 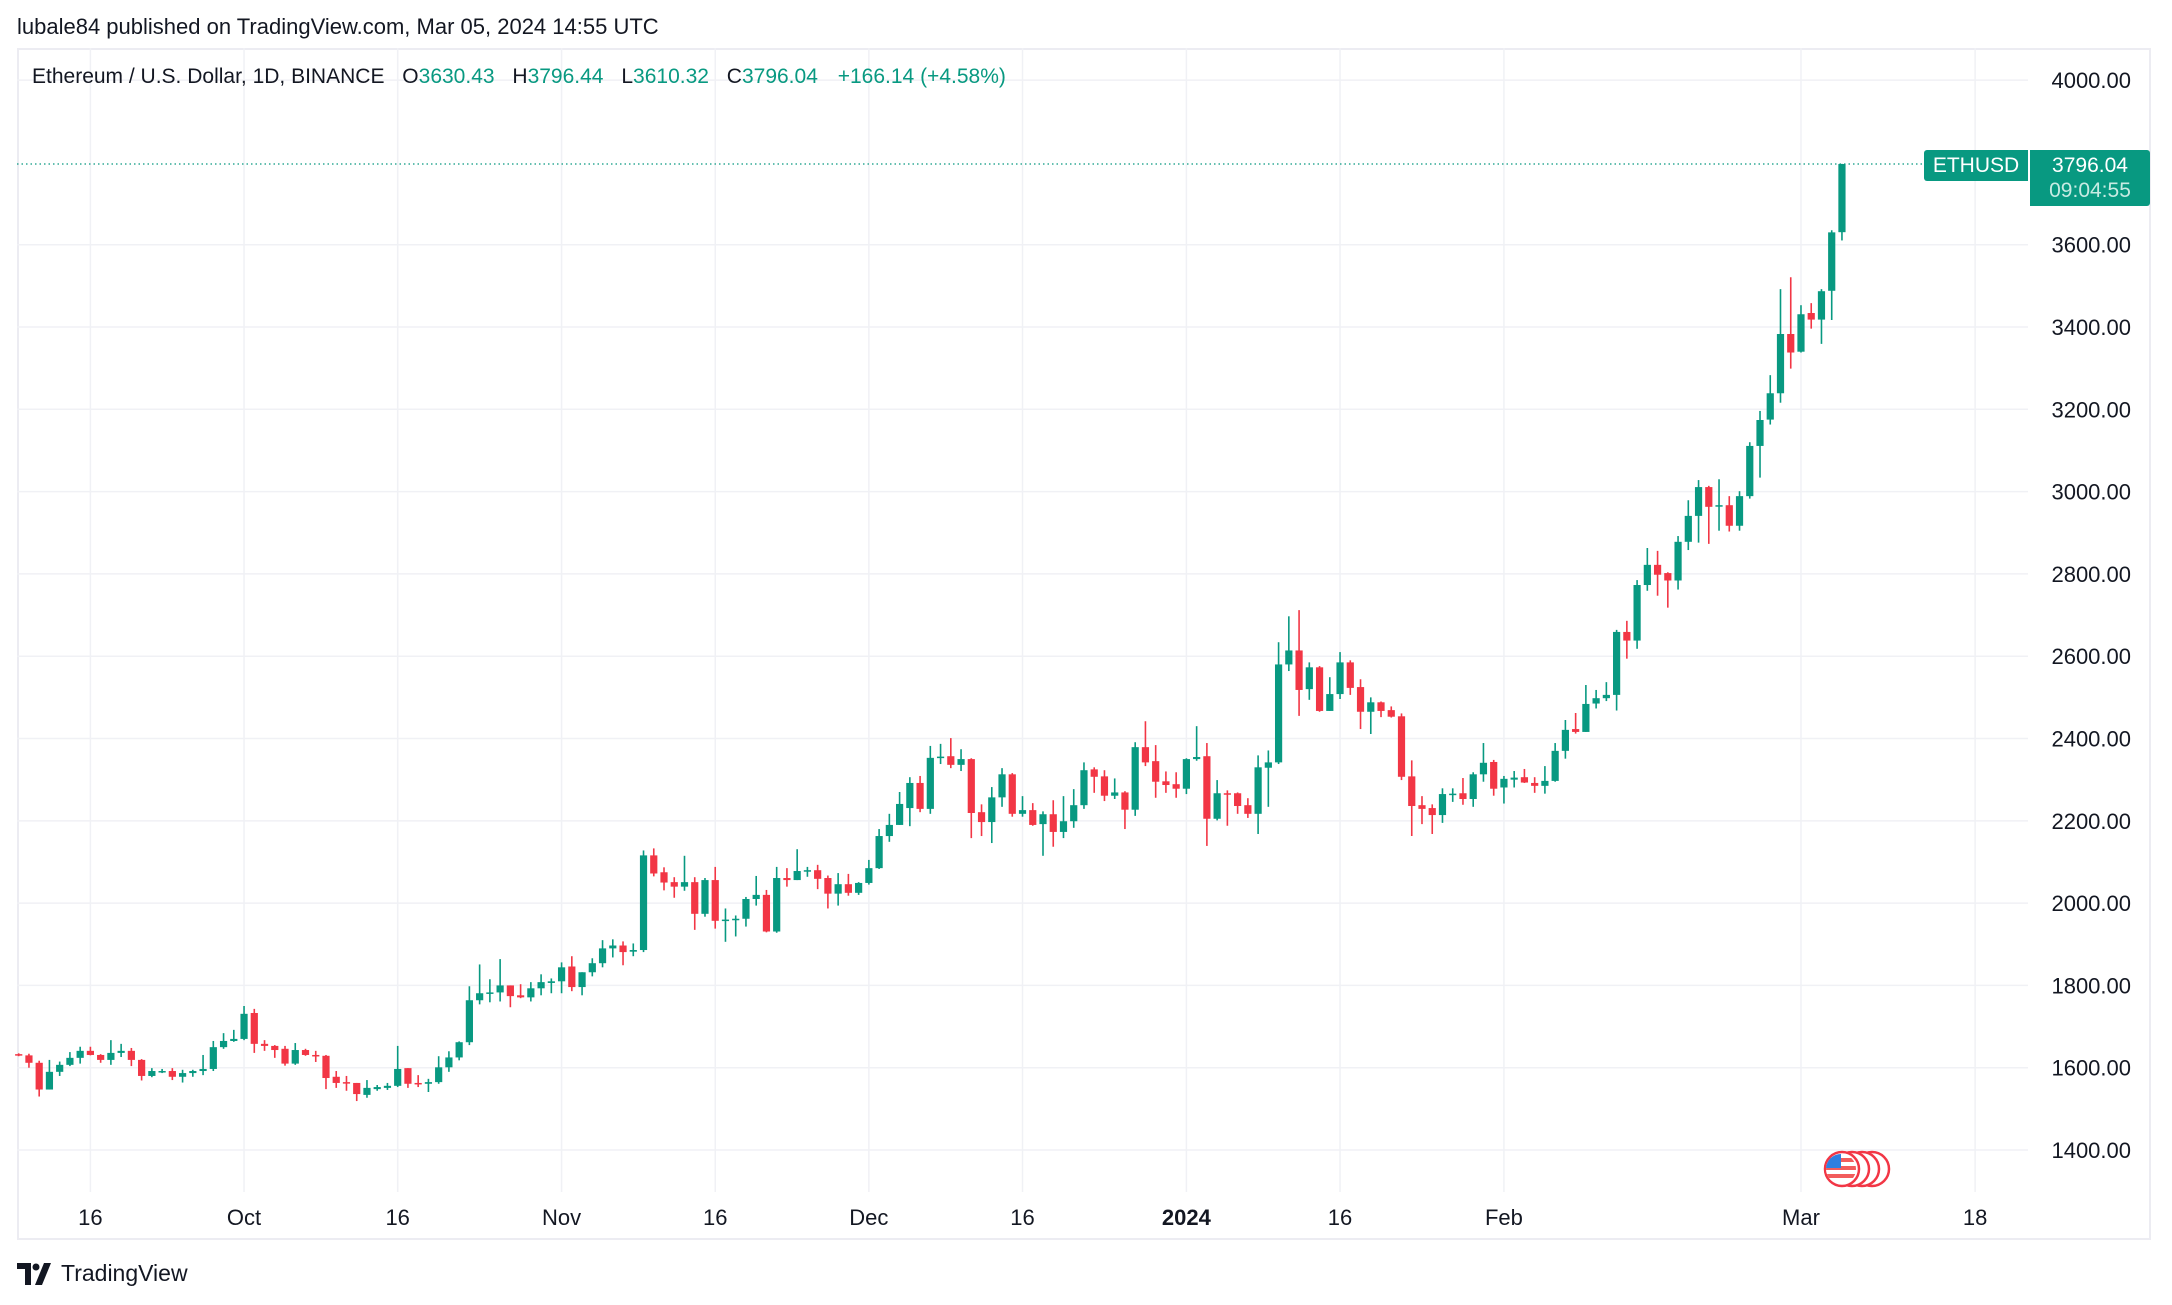 What do you see at coordinates (102, 1273) in the screenshot?
I see `tradingview-brand: TradingView` at bounding box center [102, 1273].